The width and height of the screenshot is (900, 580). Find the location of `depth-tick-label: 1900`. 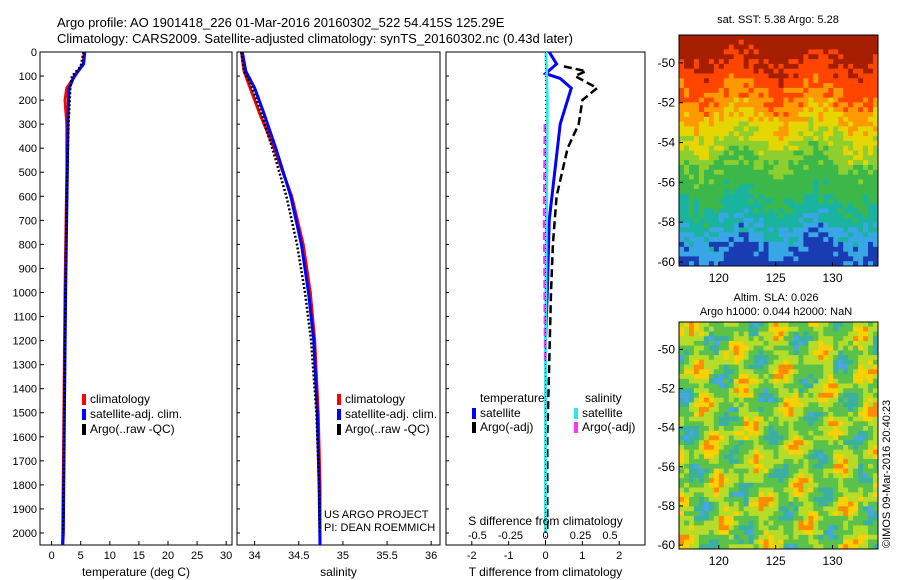

depth-tick-label: 1900 is located at coordinates (25, 510).